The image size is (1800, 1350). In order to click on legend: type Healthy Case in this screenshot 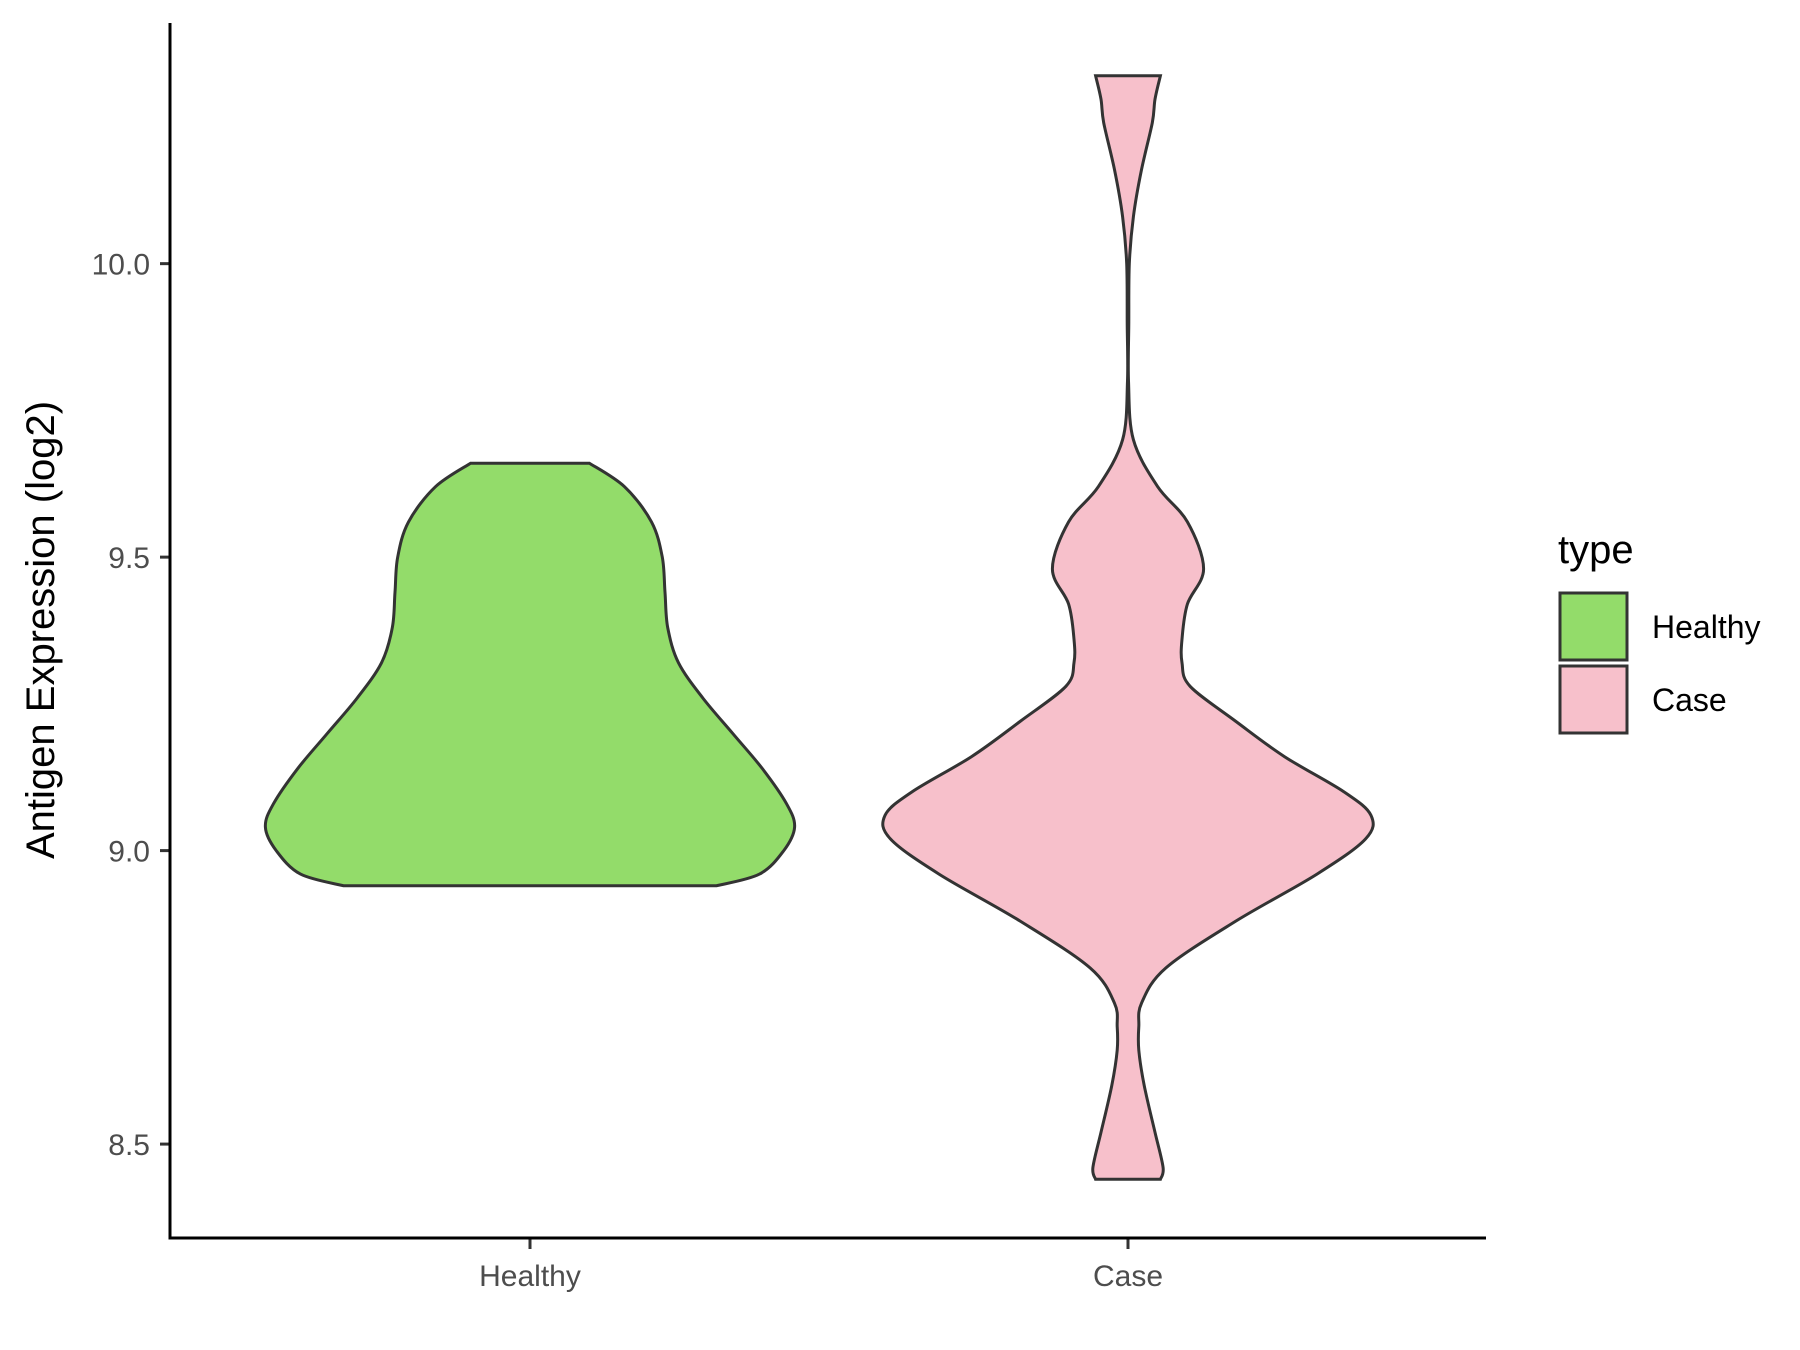, I will do `click(1659, 631)`.